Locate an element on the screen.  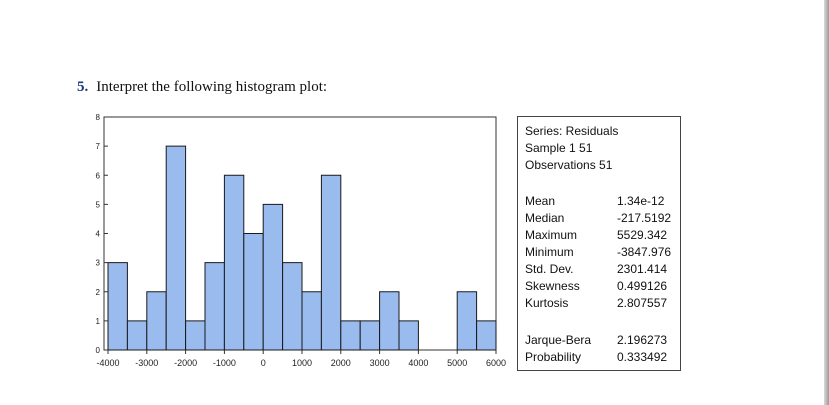
stat-label: Mean is located at coordinates (540, 201).